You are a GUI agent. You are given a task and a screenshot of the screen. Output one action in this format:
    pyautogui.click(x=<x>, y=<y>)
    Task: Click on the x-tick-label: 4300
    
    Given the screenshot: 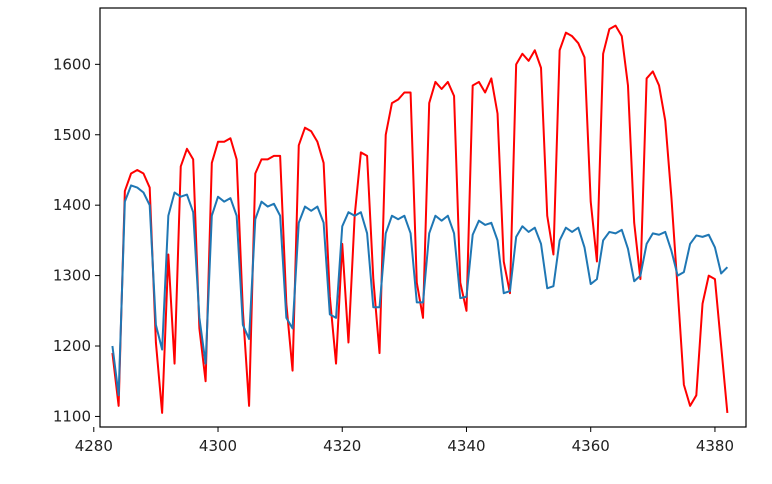 What is the action you would take?
    pyautogui.click(x=218, y=446)
    